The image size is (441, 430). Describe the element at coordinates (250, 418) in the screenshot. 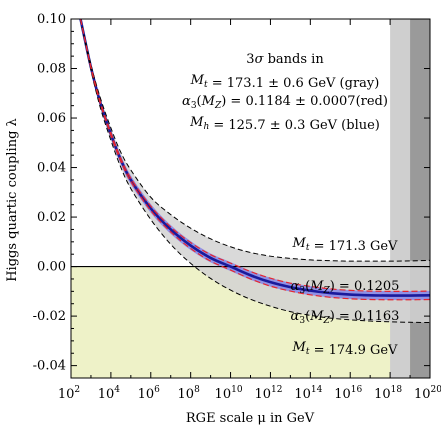

I see `x-axis-label: RGE scale μ in GeV` at that location.